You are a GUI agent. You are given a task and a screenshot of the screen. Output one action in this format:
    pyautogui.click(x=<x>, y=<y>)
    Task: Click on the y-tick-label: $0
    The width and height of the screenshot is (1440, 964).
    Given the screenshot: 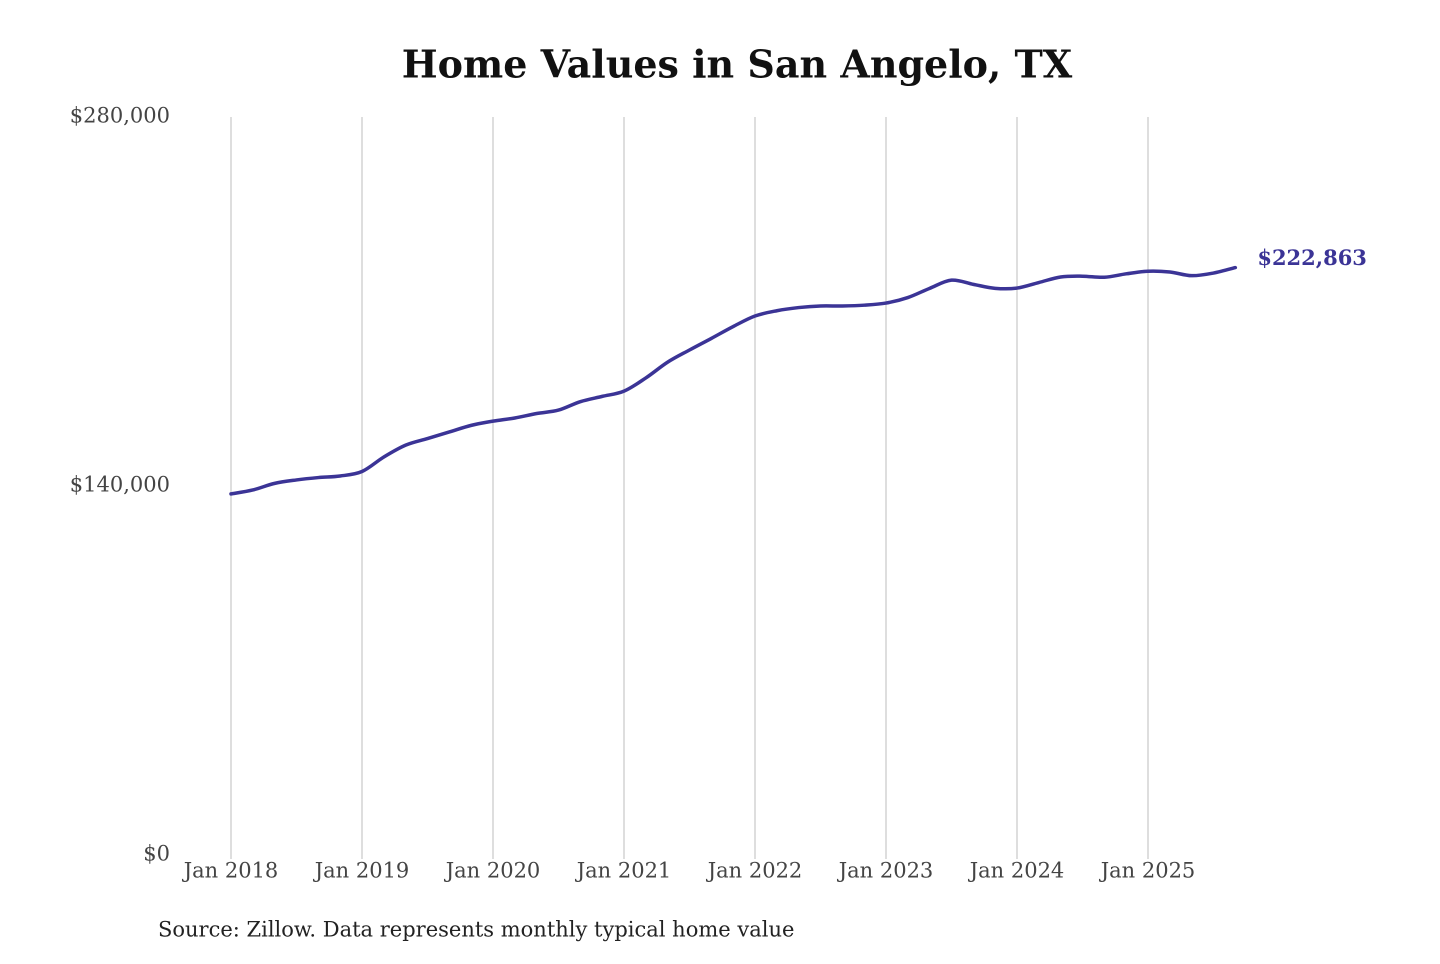 What is the action you would take?
    pyautogui.click(x=156, y=854)
    